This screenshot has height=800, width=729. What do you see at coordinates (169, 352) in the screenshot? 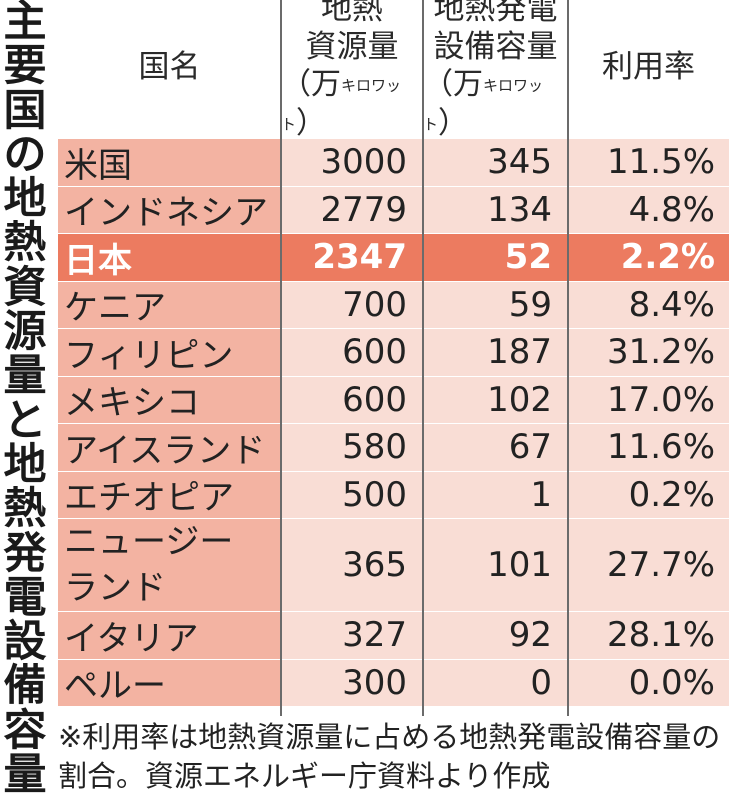
I see `country-cell: フィリピン` at bounding box center [169, 352].